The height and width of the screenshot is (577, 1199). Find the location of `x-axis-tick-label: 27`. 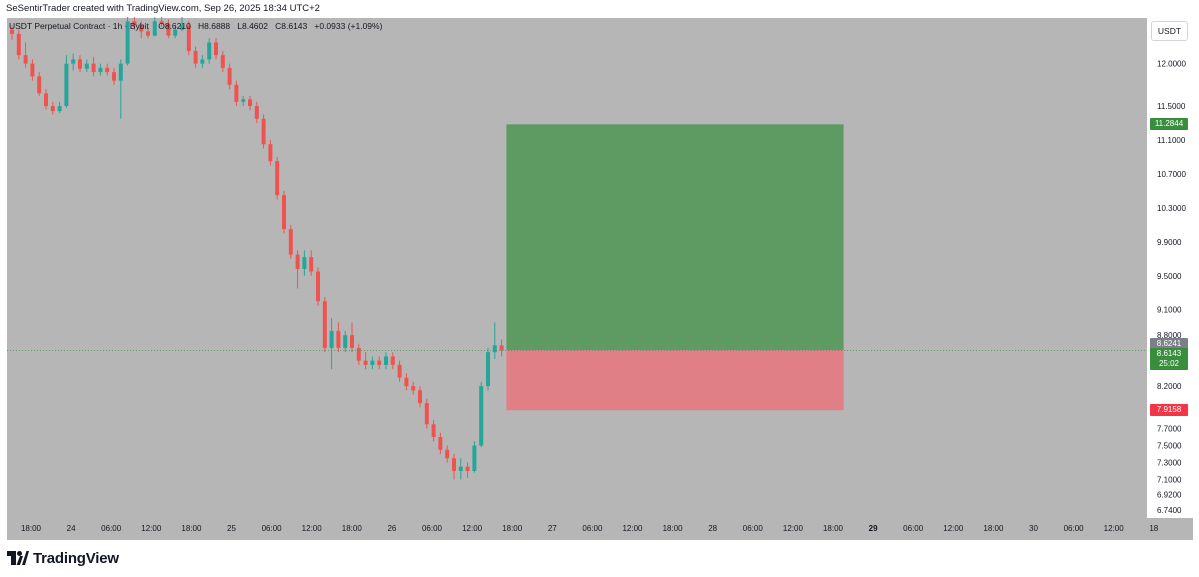

x-axis-tick-label: 27 is located at coordinates (552, 528).